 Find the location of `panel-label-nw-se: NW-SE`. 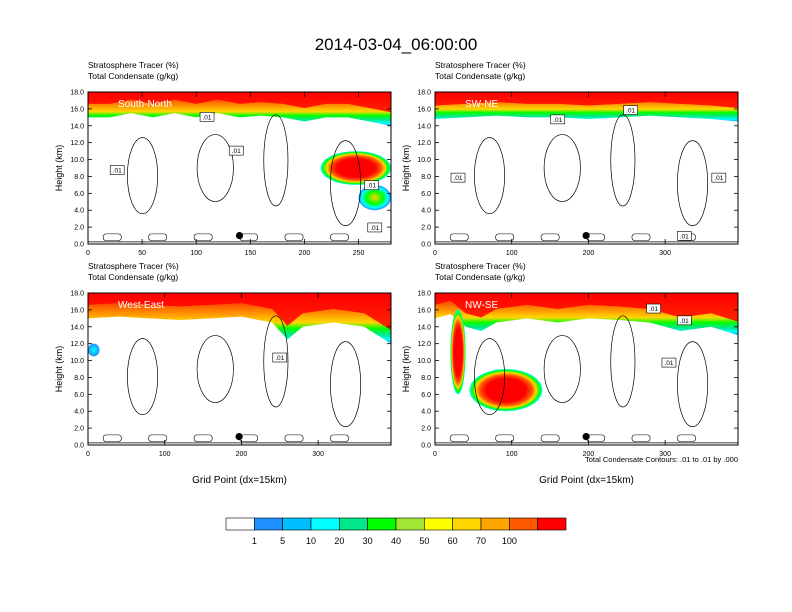

panel-label-nw-se: NW-SE is located at coordinates (481, 305).